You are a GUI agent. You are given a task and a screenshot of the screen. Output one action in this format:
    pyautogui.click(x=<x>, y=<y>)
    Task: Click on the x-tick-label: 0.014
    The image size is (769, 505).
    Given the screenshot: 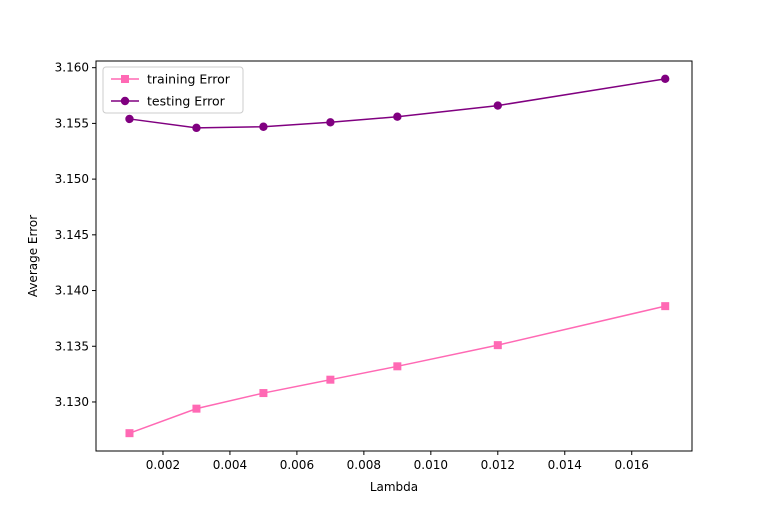 What is the action you would take?
    pyautogui.click(x=565, y=465)
    